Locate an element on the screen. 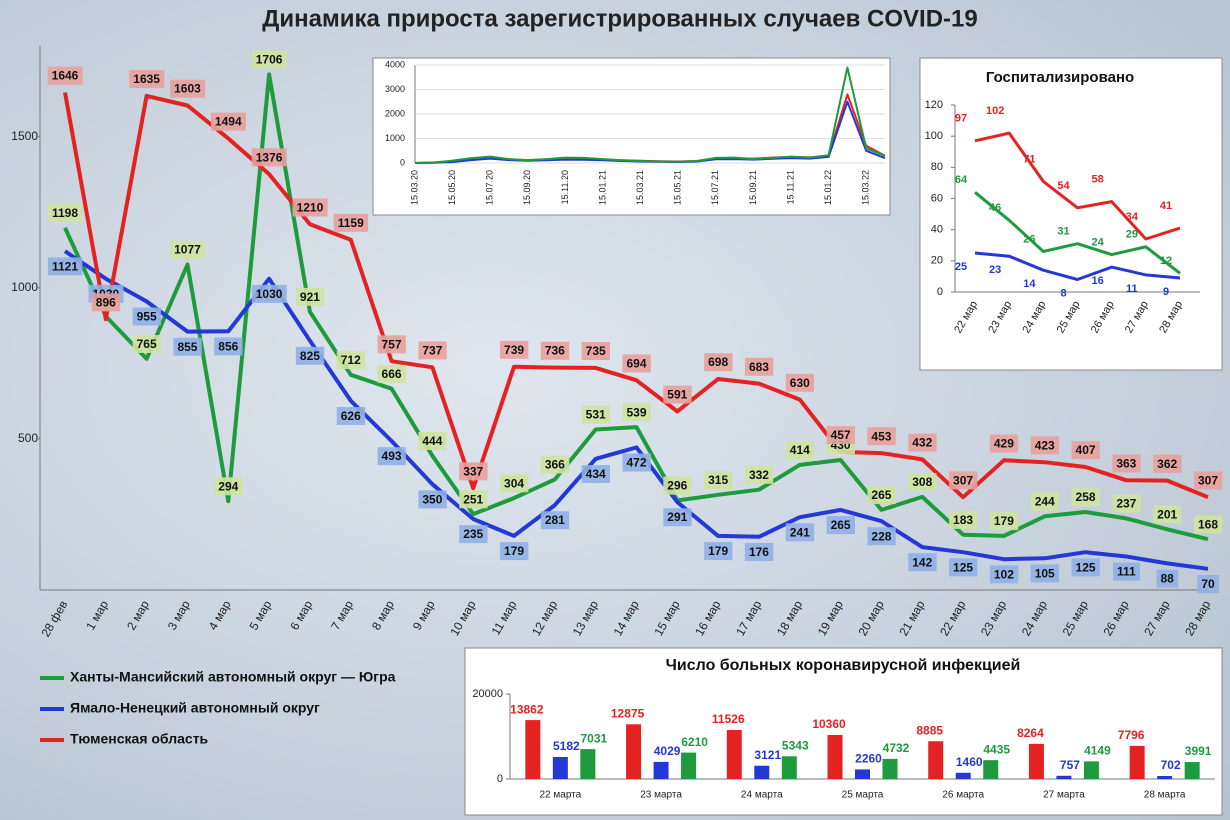  y-tick-label: 60 is located at coordinates (937, 198).